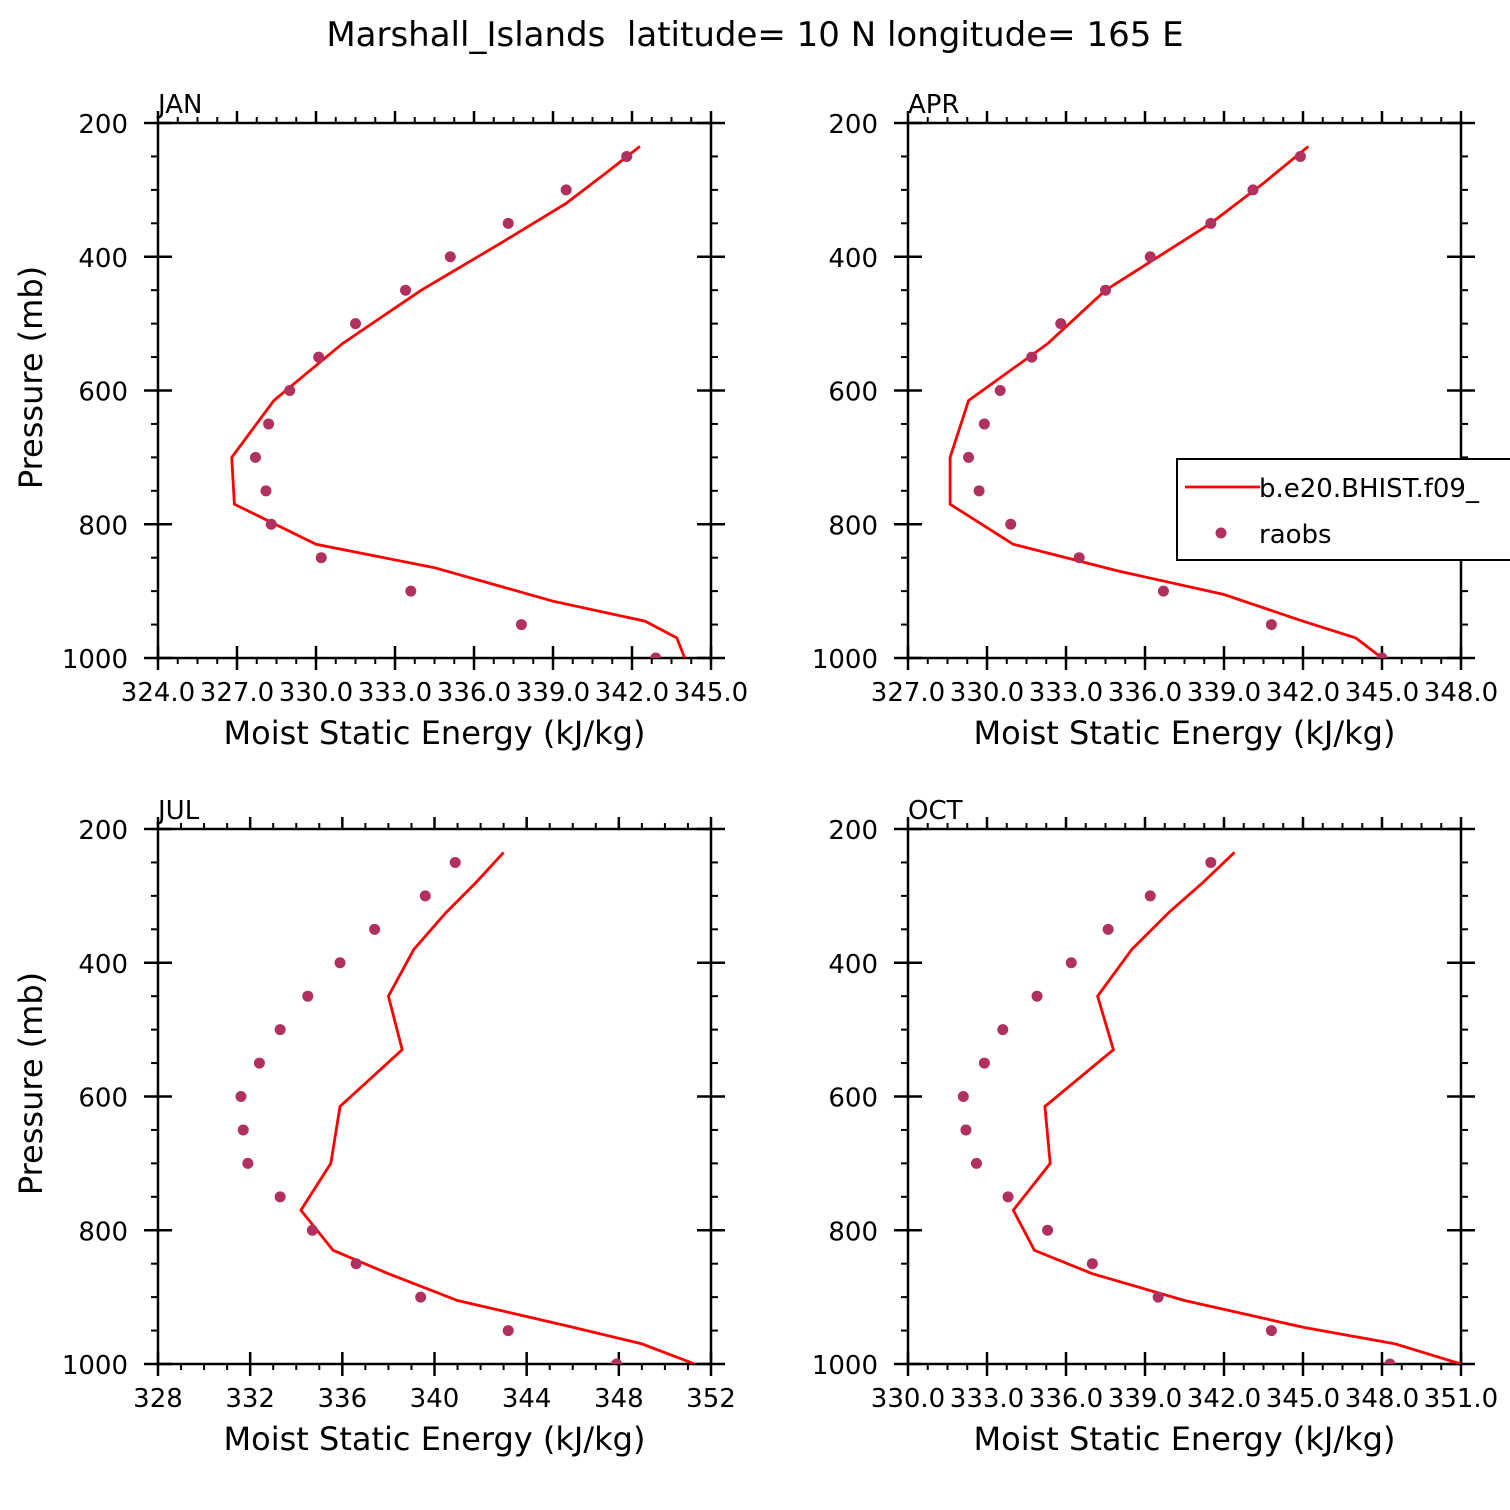  I want to click on legend-label-raobs: raobs, so click(1295, 535).